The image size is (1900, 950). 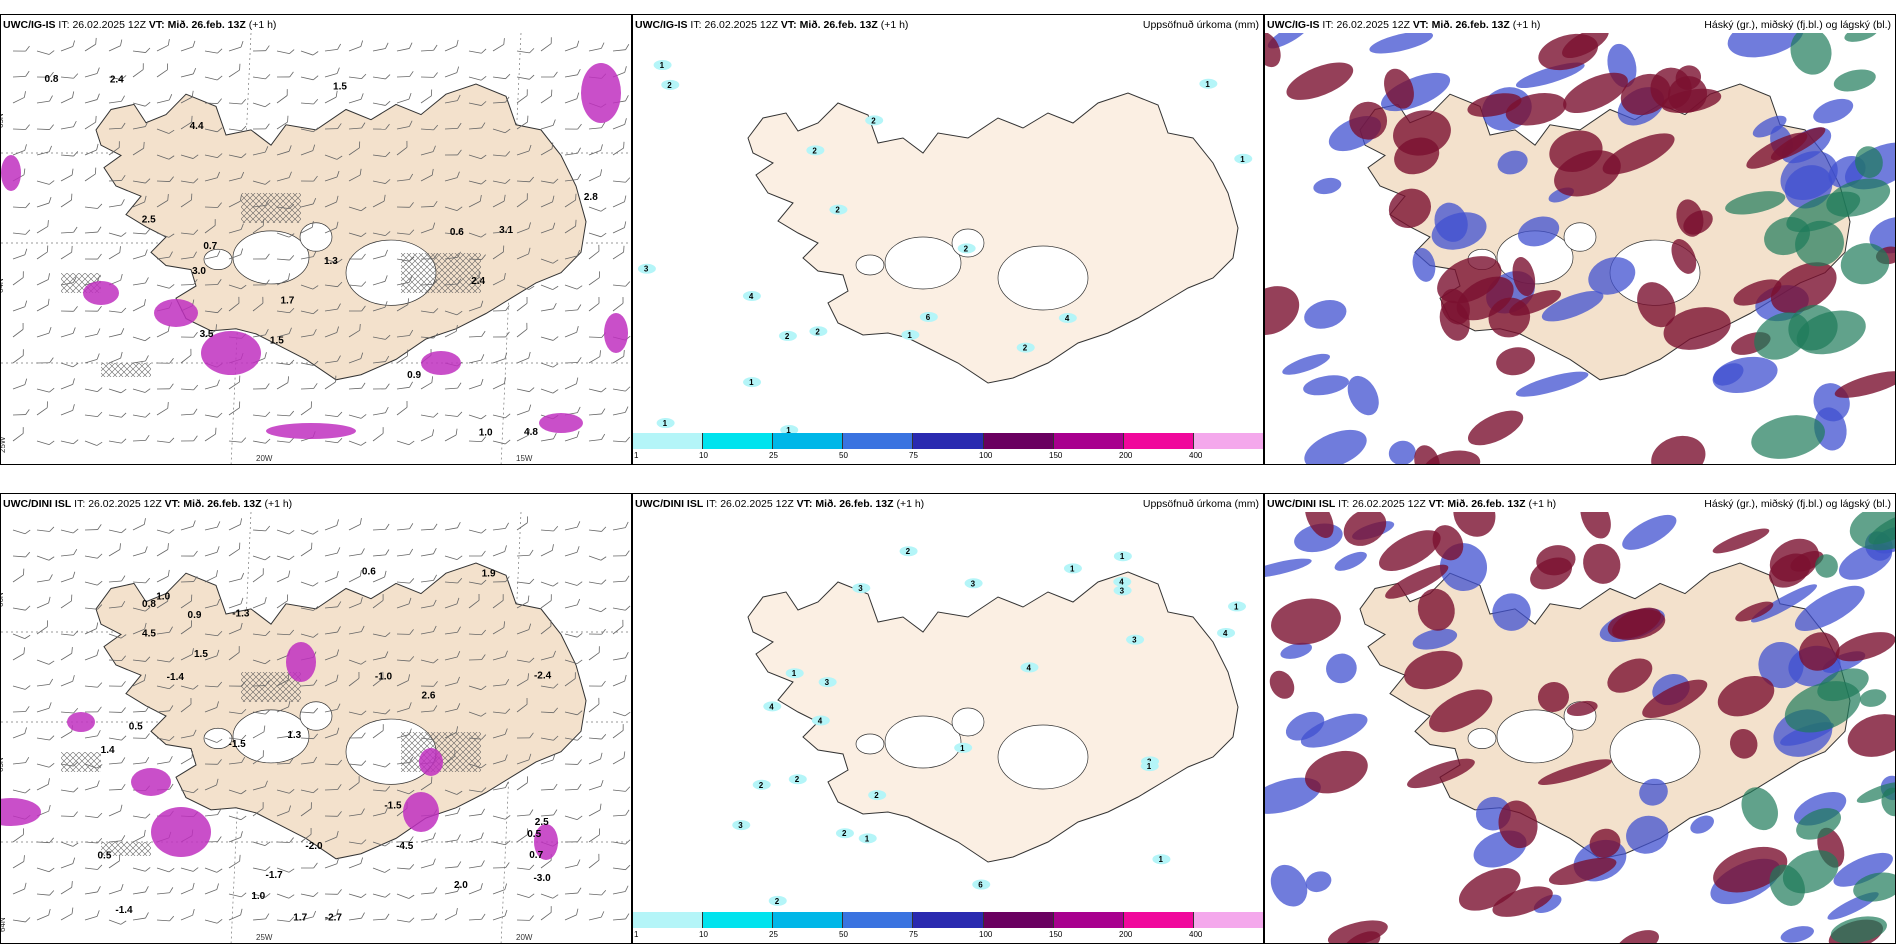 What do you see at coordinates (773, 455) in the screenshot?
I see `colorbar-tick: 25` at bounding box center [773, 455].